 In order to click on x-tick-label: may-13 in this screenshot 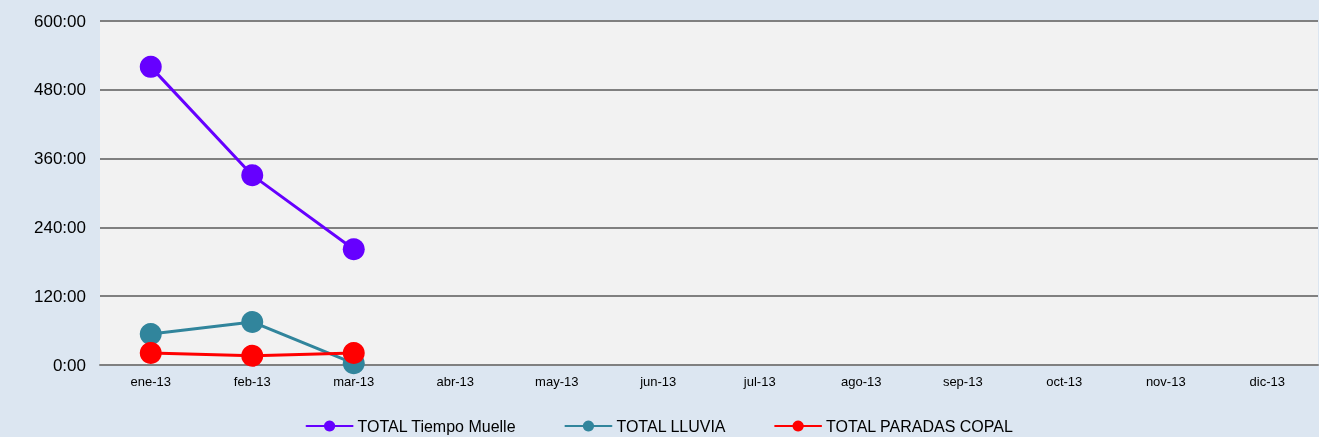, I will do `click(557, 381)`.